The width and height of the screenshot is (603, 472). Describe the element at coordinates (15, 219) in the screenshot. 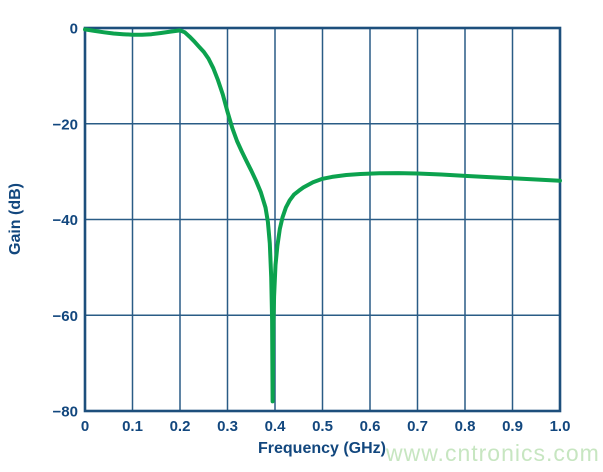

I see `y-axis-title: Gain (dB)` at that location.